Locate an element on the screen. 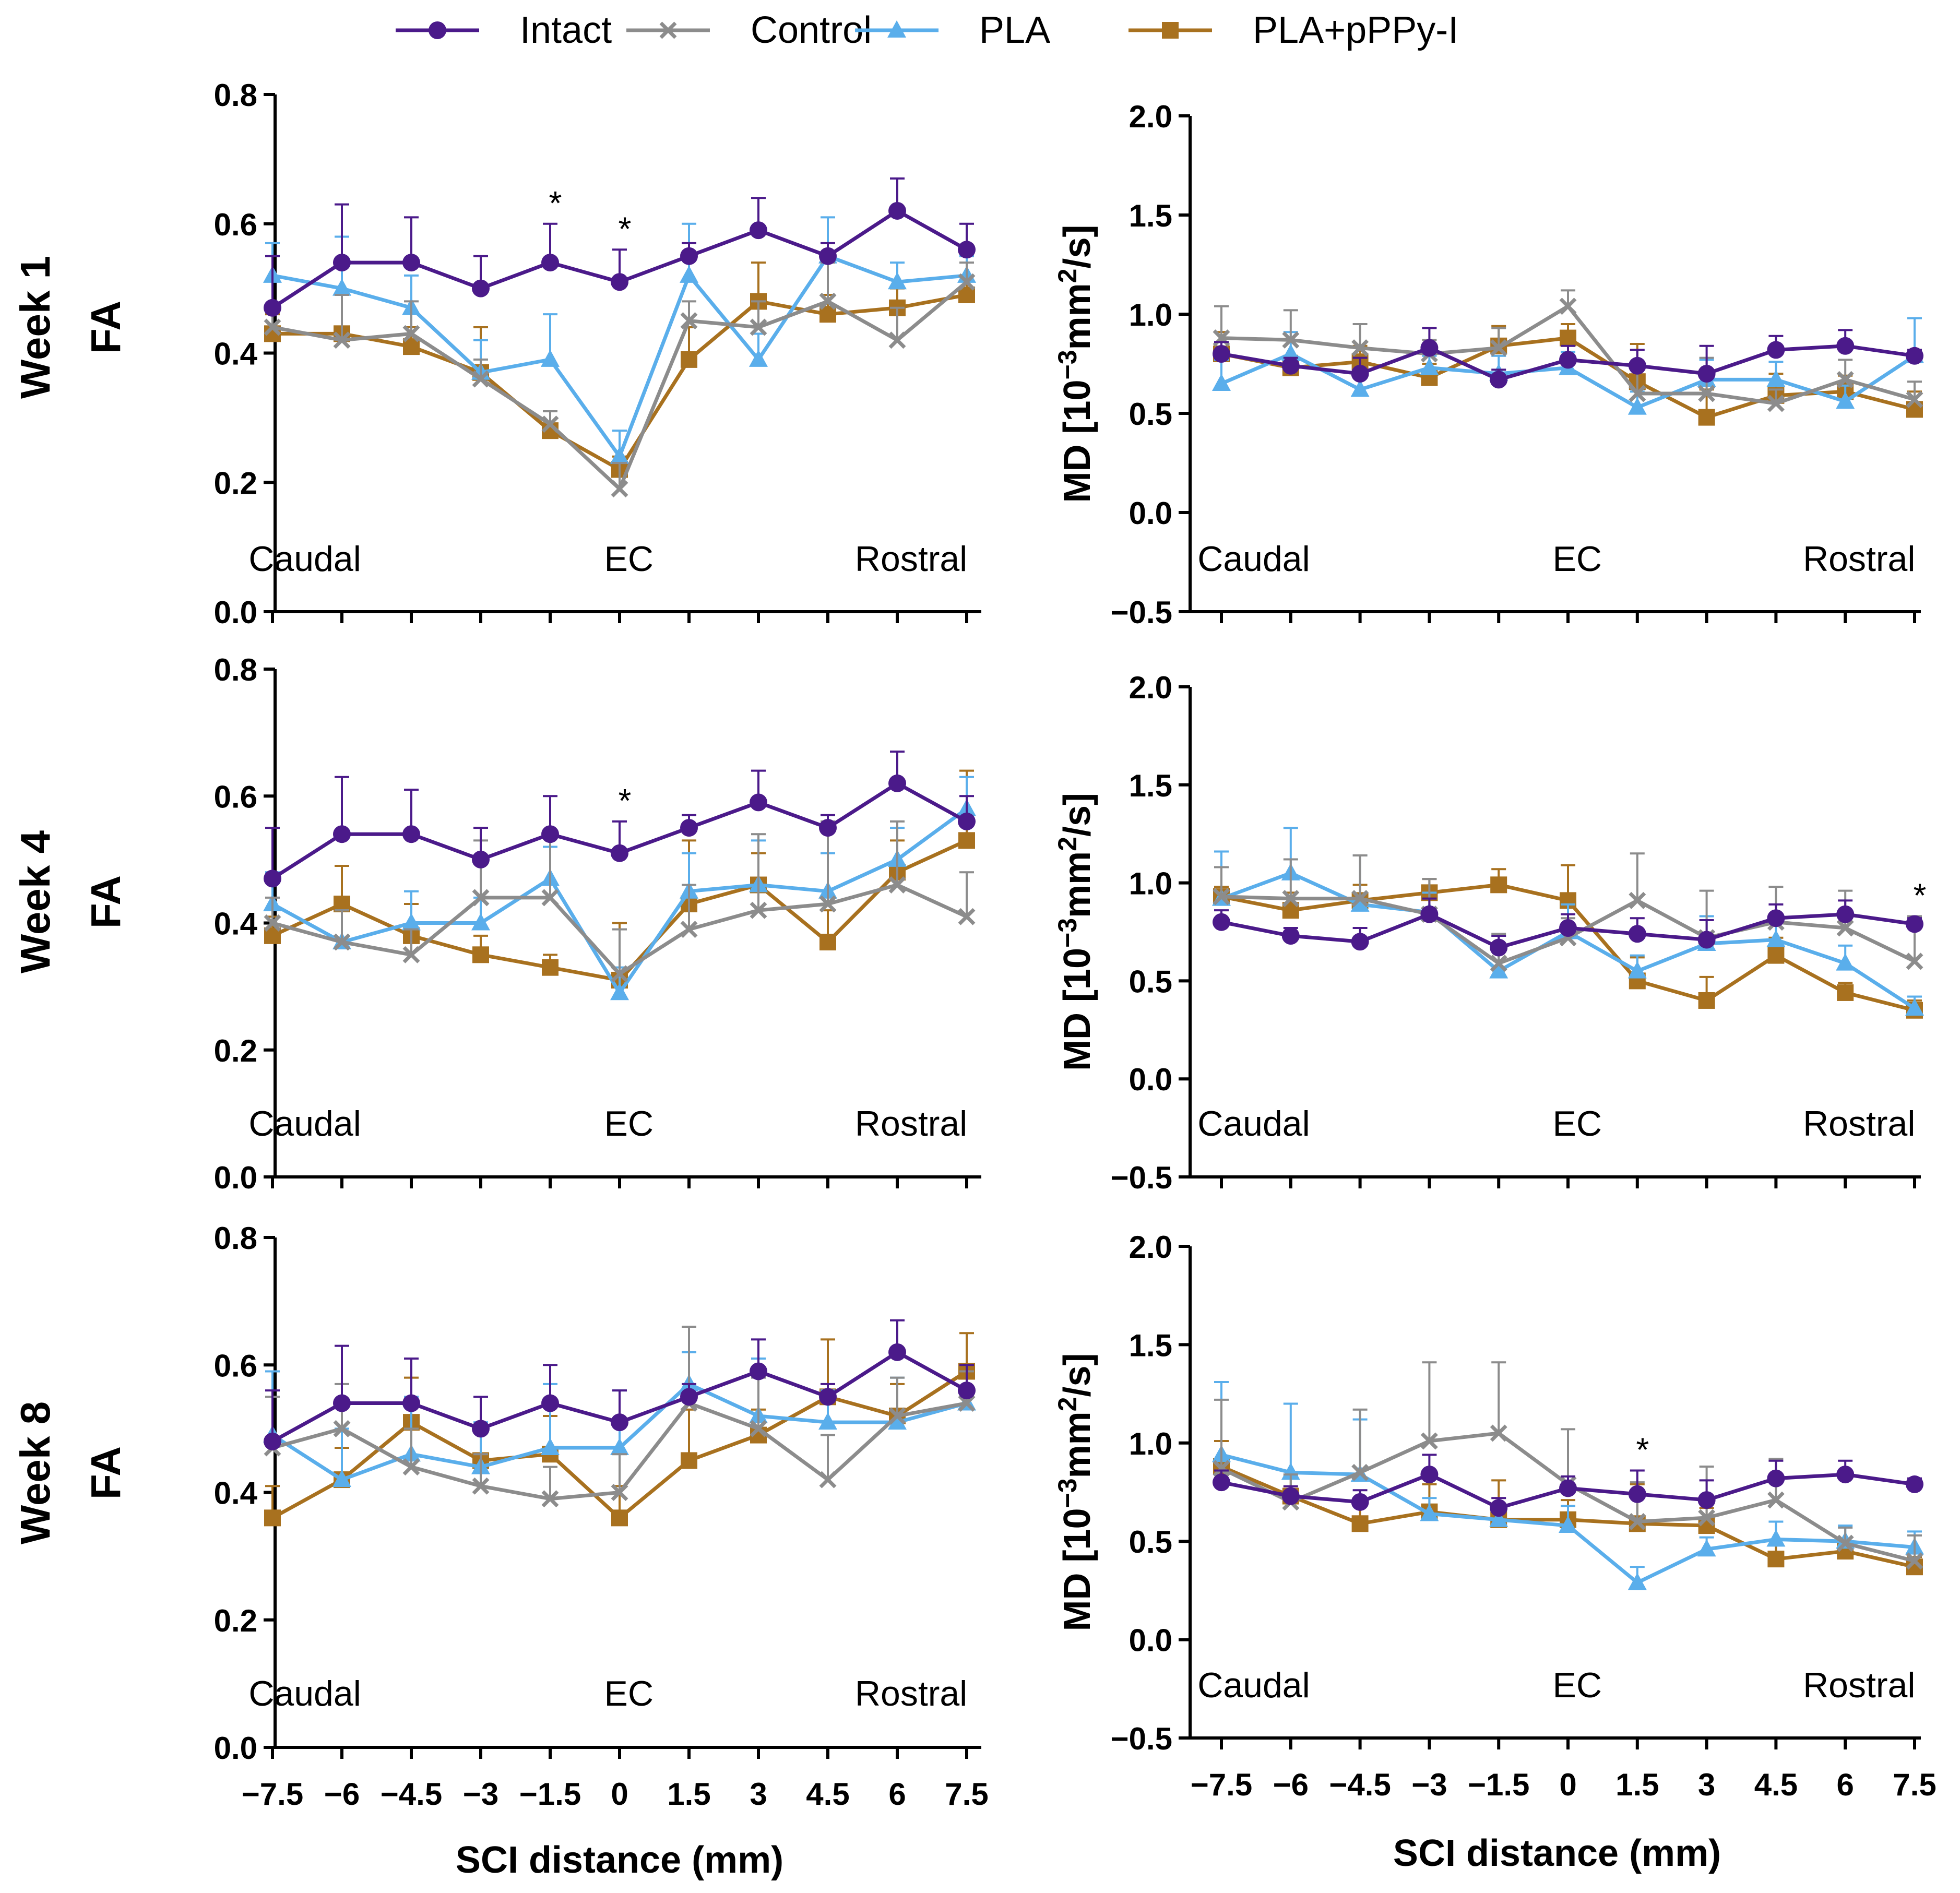  md-axis-title-part: −3 is located at coordinates (1067, 933).